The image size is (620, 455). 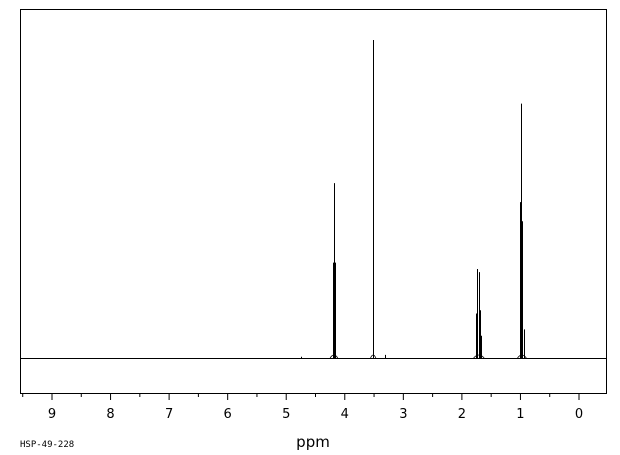 I want to click on x-axis-label: ppm, so click(x=313, y=442).